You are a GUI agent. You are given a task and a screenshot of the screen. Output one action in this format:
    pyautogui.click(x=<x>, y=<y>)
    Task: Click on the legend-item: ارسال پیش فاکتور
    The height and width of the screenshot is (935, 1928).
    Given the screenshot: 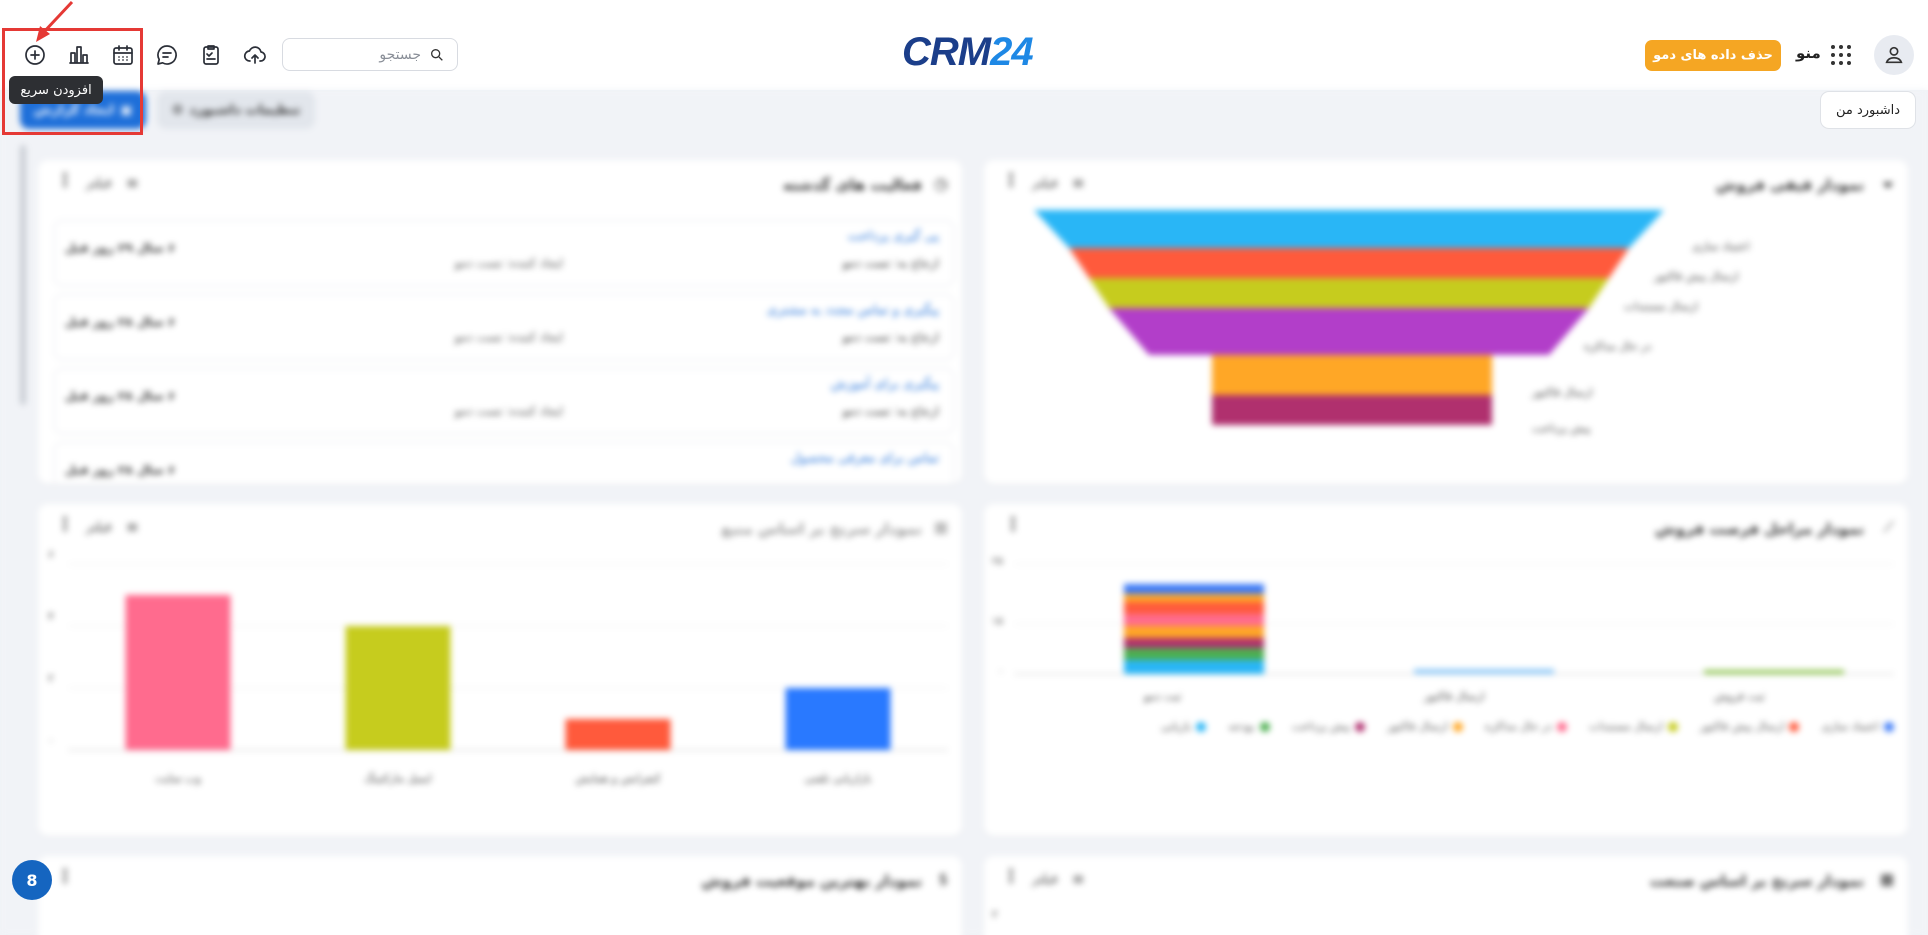 What is the action you would take?
    pyautogui.click(x=1750, y=726)
    